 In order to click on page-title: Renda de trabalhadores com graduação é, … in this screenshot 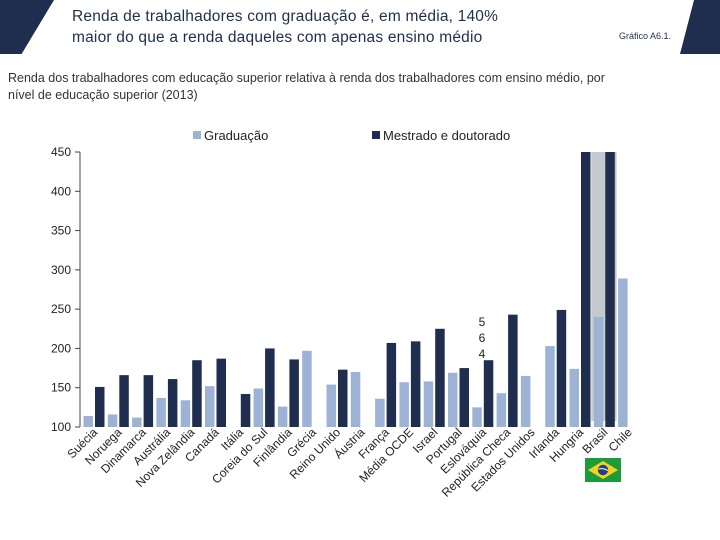, I will do `click(332, 27)`.